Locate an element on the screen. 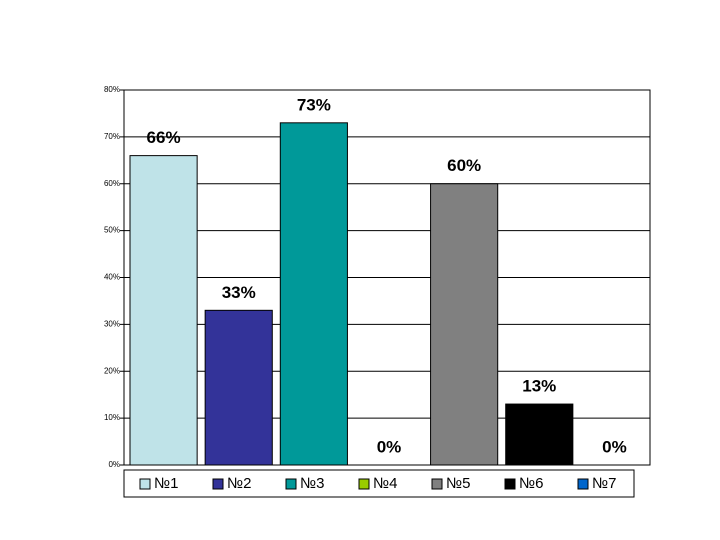 The height and width of the screenshot is (540, 720). legend-label: №4 is located at coordinates (385, 483).